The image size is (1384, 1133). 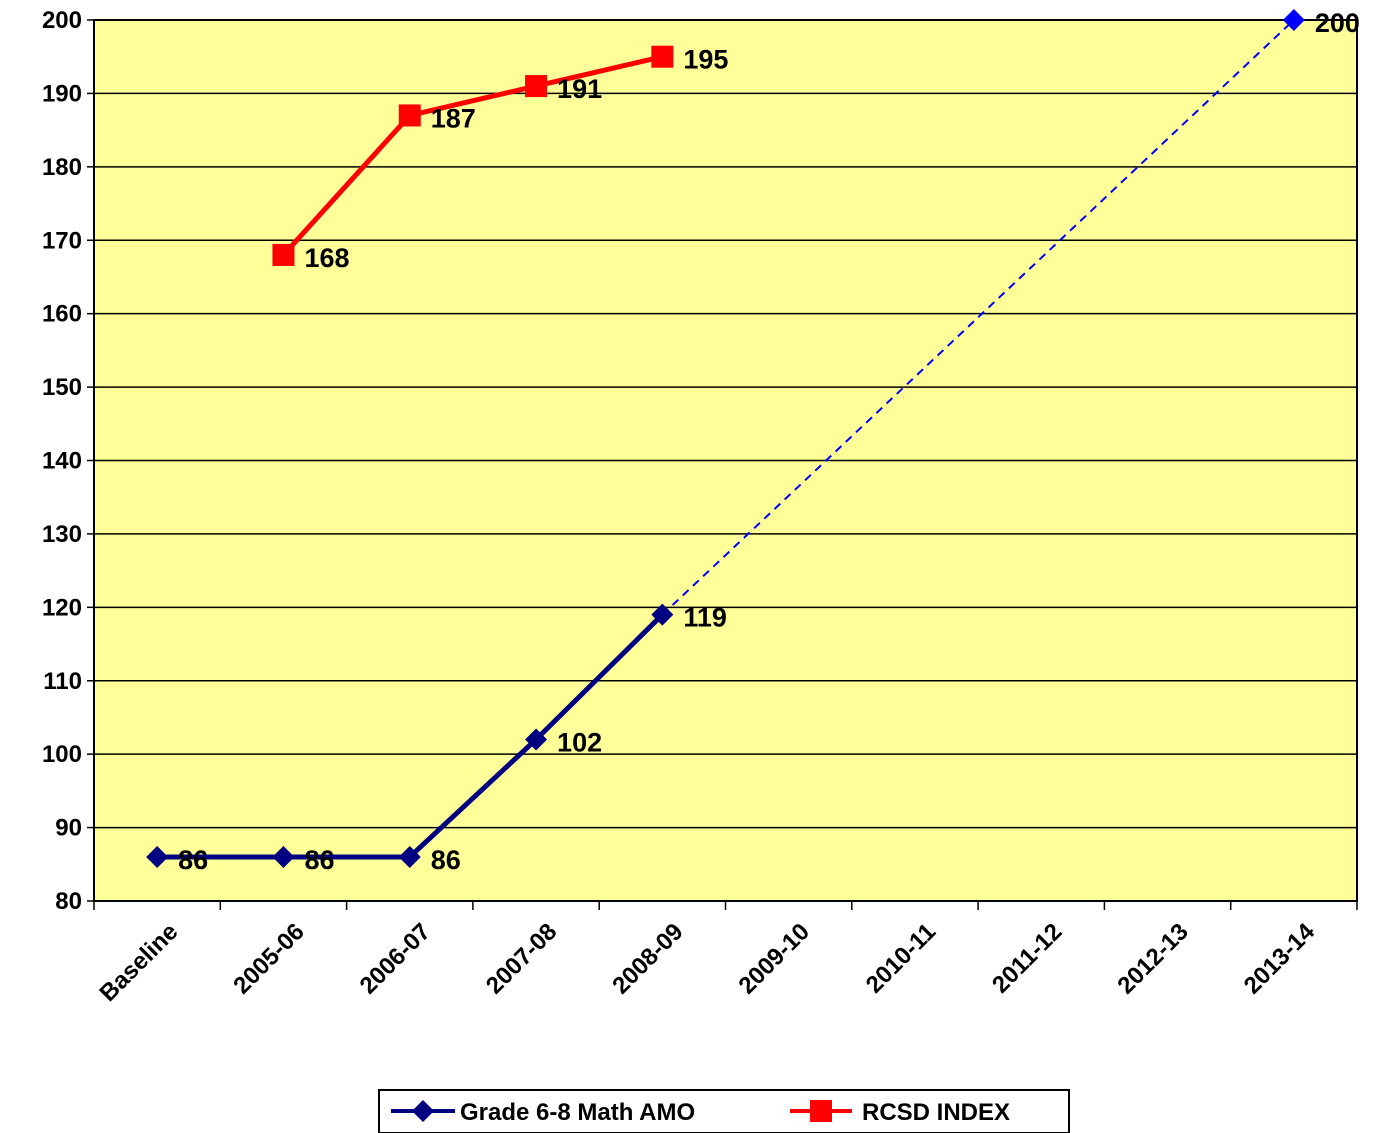 I want to click on x-tick-label: 2007-08, so click(x=521, y=958).